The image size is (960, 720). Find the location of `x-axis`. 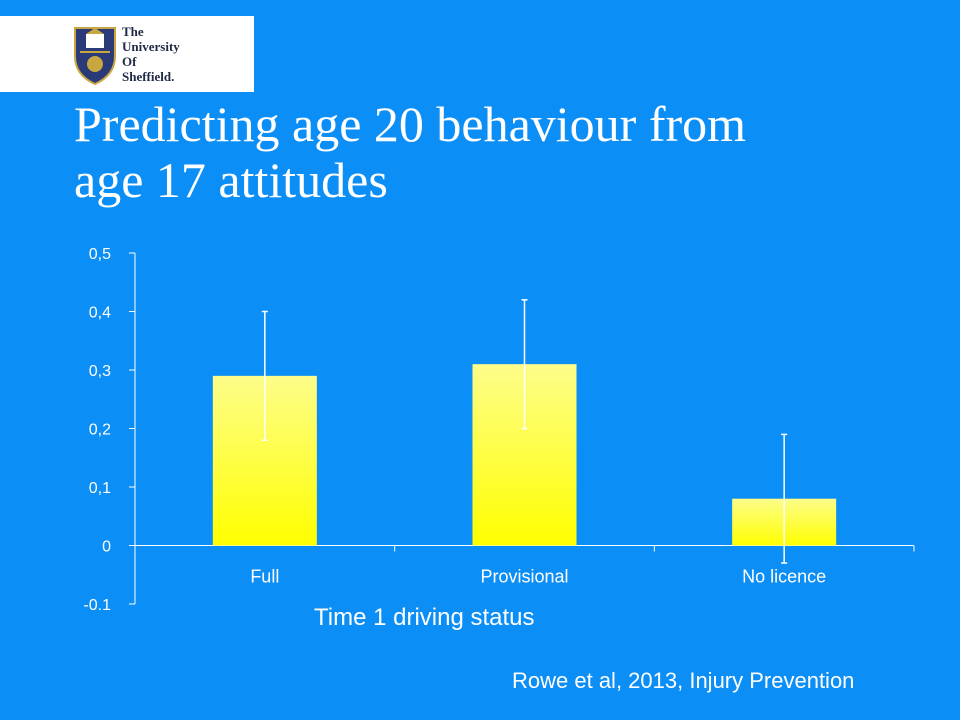

x-axis is located at coordinates (524, 548).